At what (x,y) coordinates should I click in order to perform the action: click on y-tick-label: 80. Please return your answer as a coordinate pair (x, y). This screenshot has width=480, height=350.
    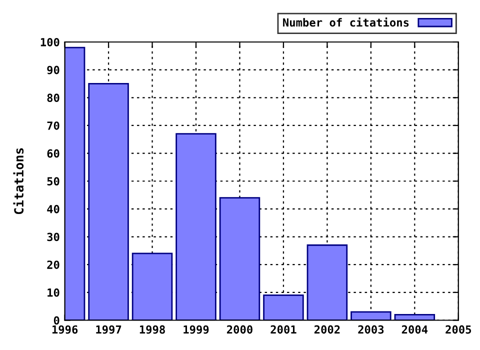
    Looking at the image, I should click on (53, 98).